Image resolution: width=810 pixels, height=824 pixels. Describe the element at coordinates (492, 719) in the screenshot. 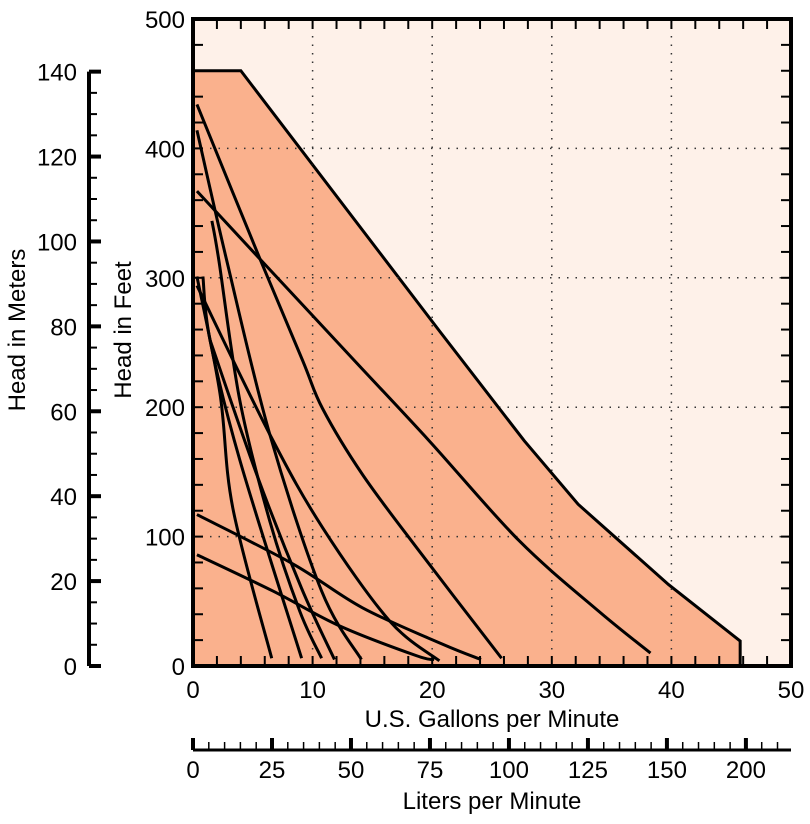

I see `x-axis-label: U.S. Gallons per Minute` at that location.